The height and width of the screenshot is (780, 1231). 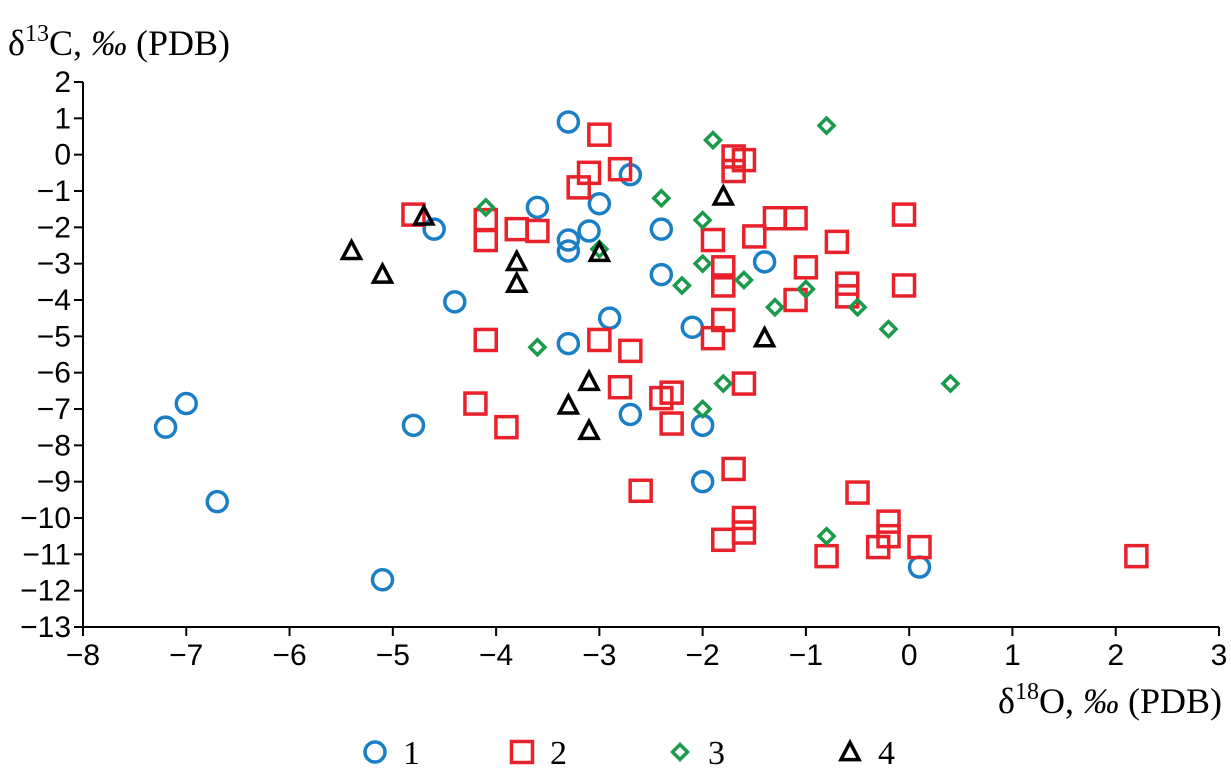 I want to click on x-tick-label: −3, so click(x=599, y=655).